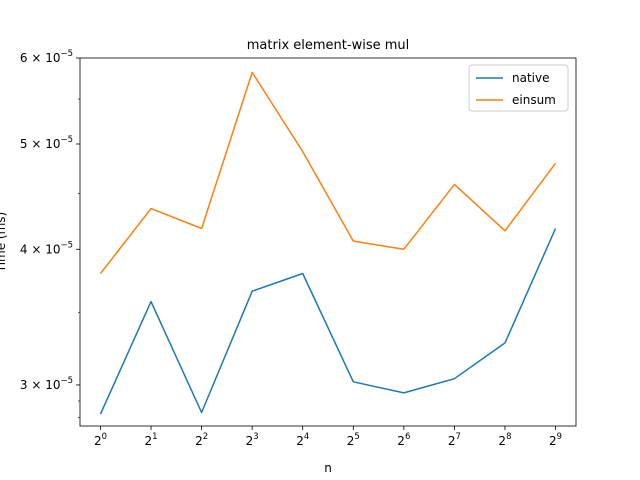  Describe the element at coordinates (302, 440) in the screenshot. I see `x-tick-label: 24` at that location.